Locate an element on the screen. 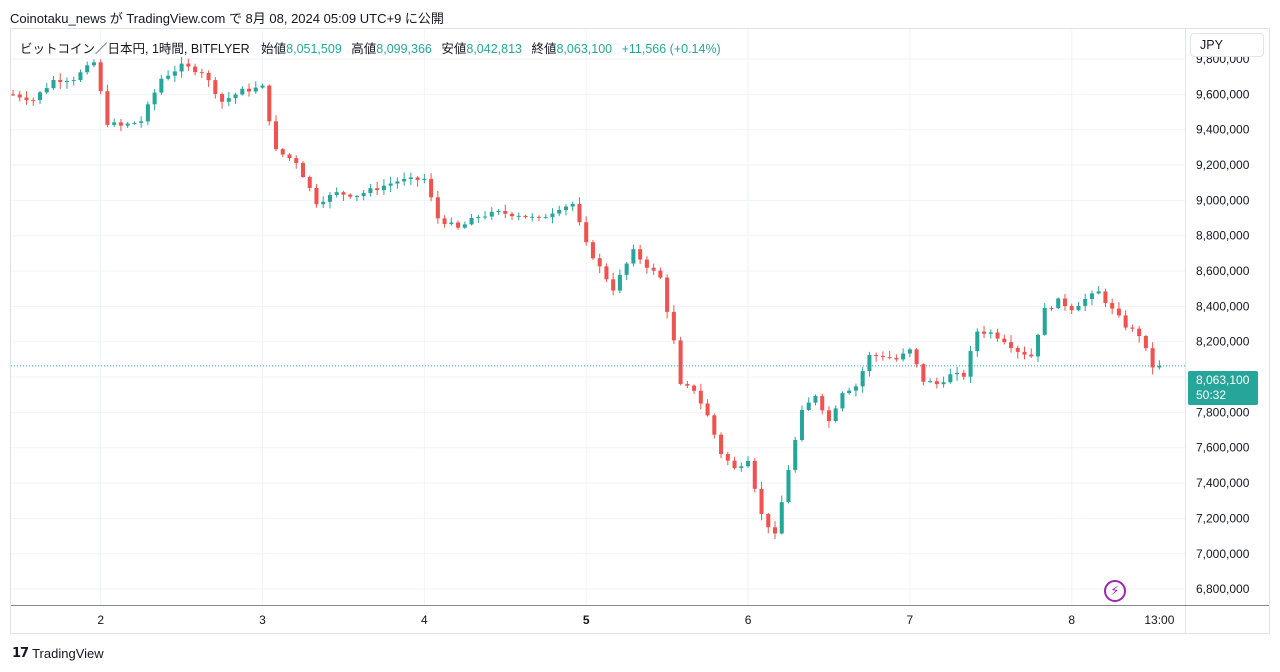 Image resolution: width=1280 pixels, height=672 pixels. y-tick-label: 7,600,000 is located at coordinates (1223, 448).